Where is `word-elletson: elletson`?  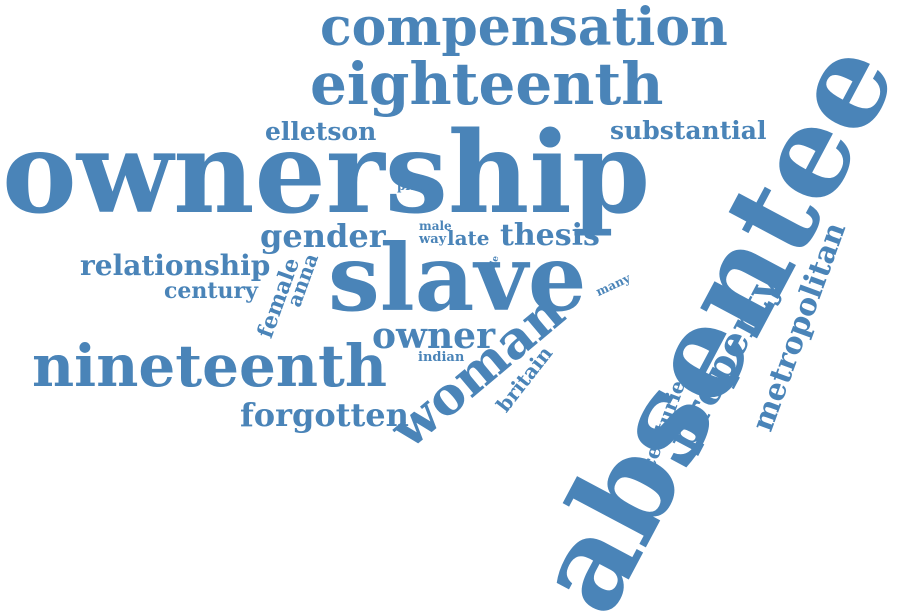
word-elletson: elletson is located at coordinates (321, 131).